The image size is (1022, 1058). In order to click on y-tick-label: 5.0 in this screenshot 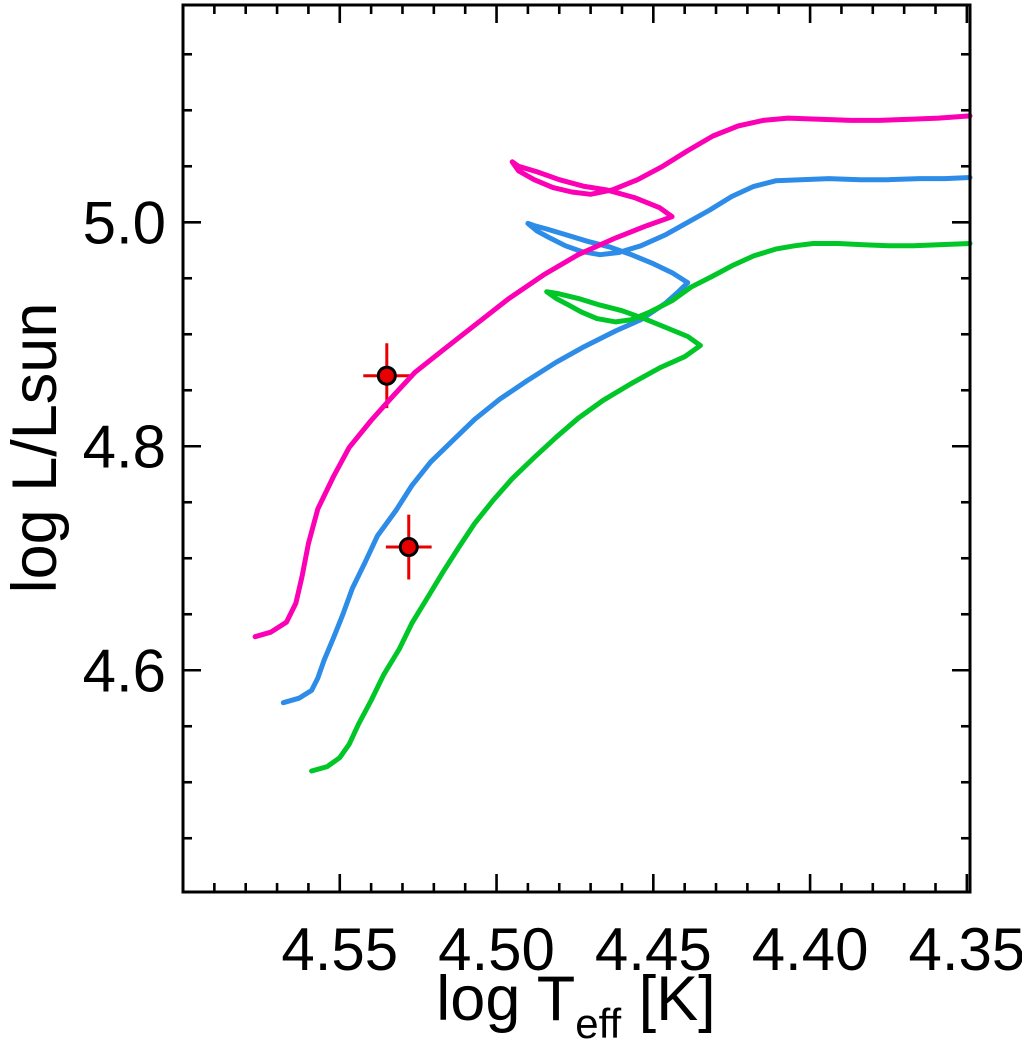, I will do `click(124, 222)`.